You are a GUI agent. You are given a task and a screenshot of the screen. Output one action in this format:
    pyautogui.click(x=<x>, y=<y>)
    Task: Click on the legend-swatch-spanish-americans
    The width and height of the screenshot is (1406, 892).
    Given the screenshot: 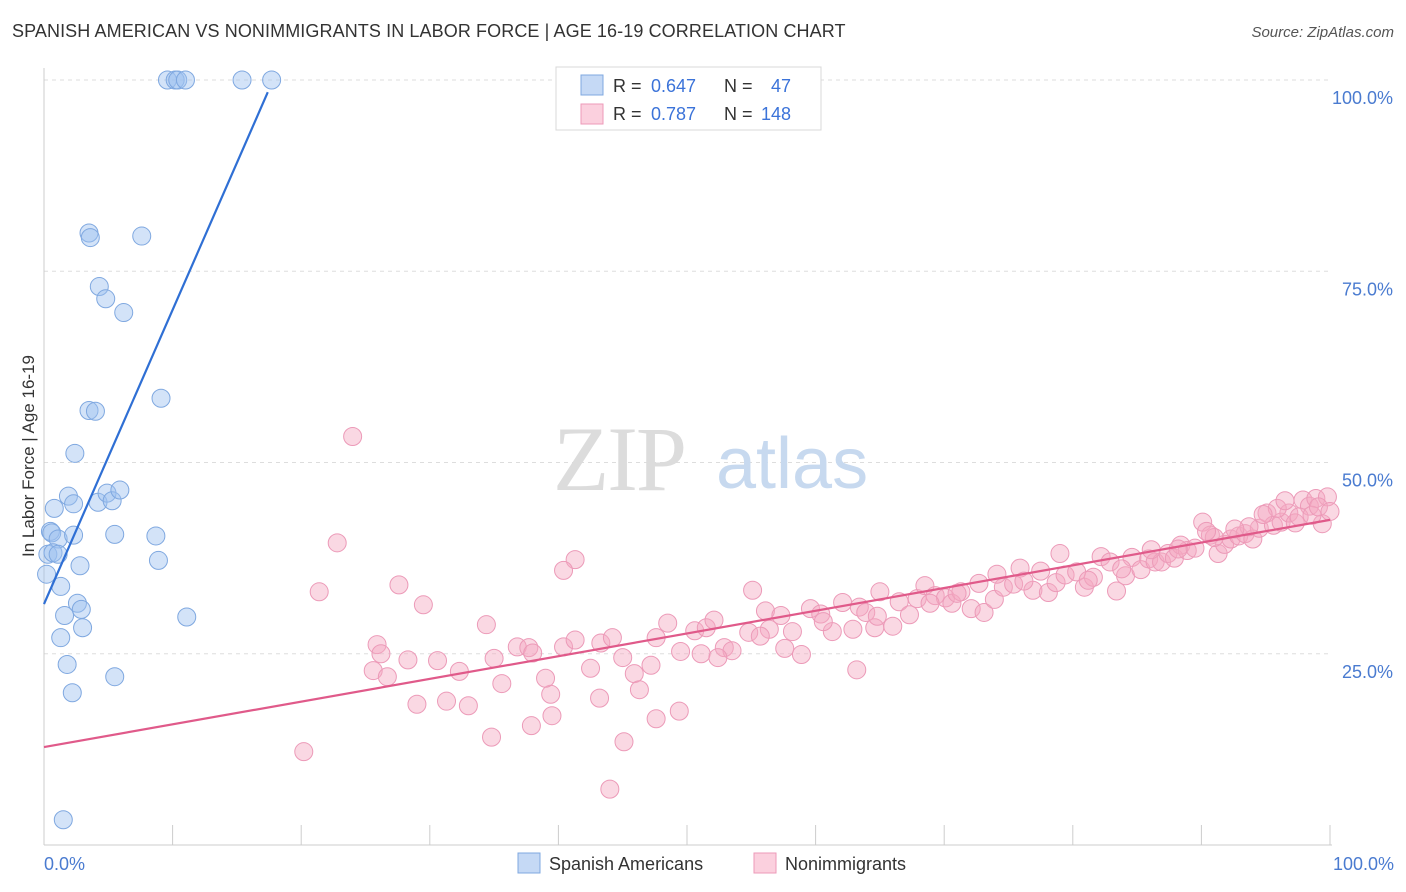 What is the action you would take?
    pyautogui.click(x=529, y=863)
    